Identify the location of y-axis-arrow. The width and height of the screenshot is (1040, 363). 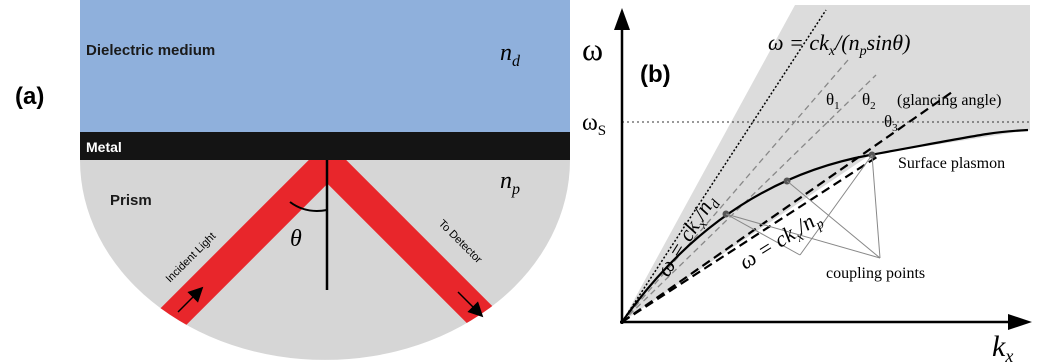
(622, 19).